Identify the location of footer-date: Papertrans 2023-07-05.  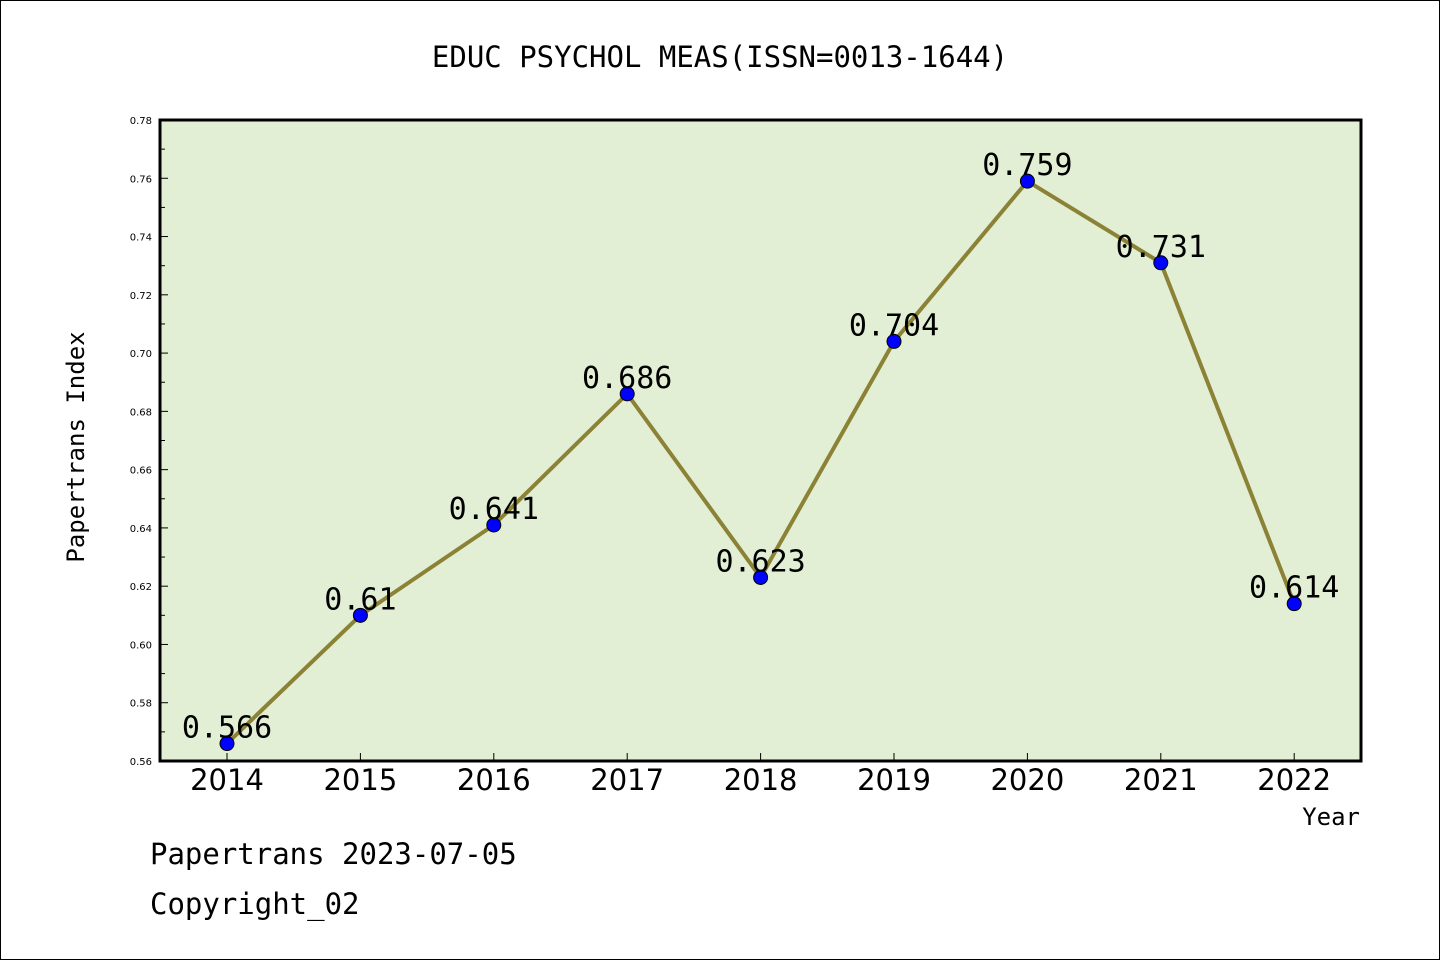
(333, 854).